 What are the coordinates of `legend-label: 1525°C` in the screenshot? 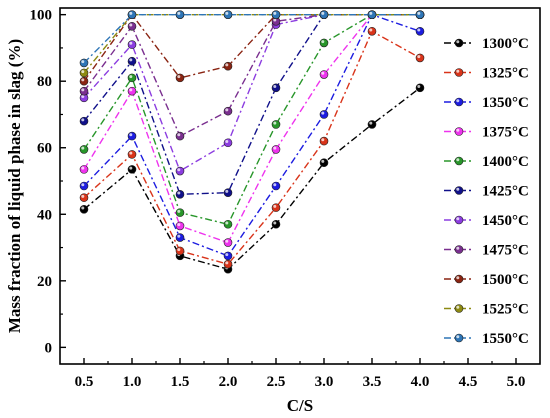 It's located at (505, 310).